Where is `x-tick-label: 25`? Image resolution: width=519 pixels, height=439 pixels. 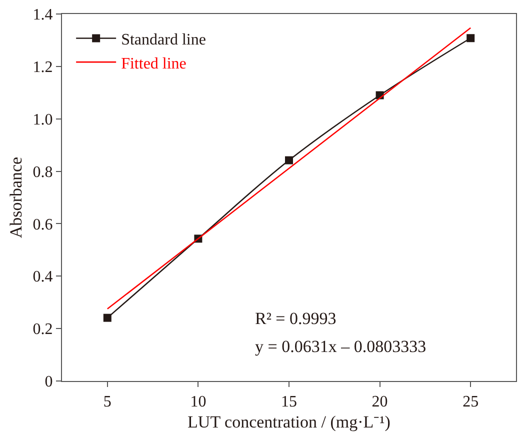
x-tick-label: 25 is located at coordinates (470, 401).